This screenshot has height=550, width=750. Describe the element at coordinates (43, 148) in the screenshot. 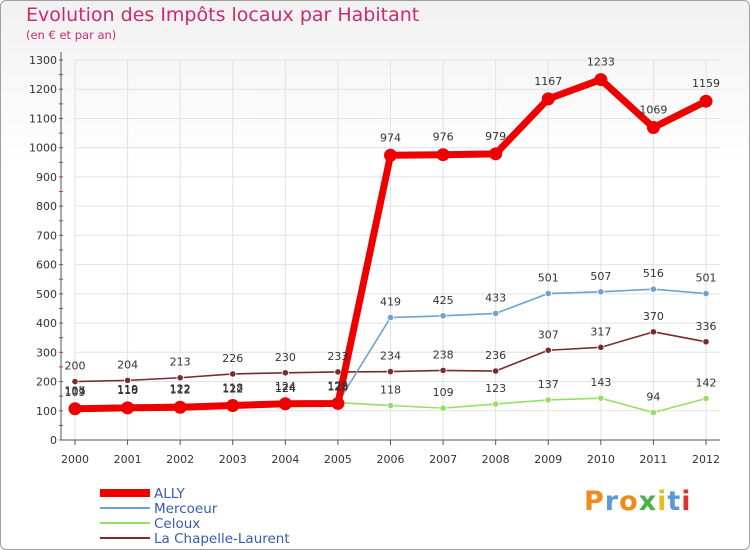

I see `y-tick-label: 1000` at that location.